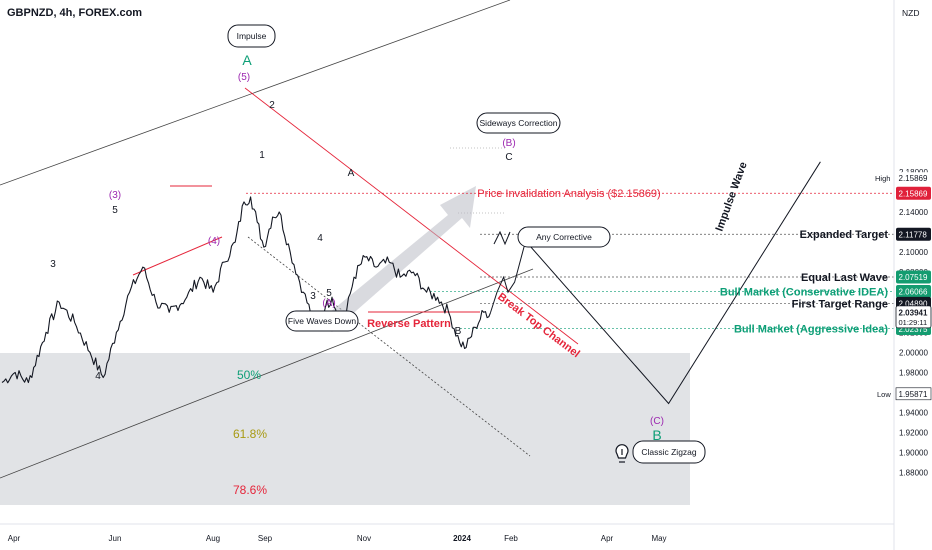  What do you see at coordinates (804, 293) in the screenshot?
I see `level-label-conservative: Bull Market (Conservative IDEA)` at bounding box center [804, 293].